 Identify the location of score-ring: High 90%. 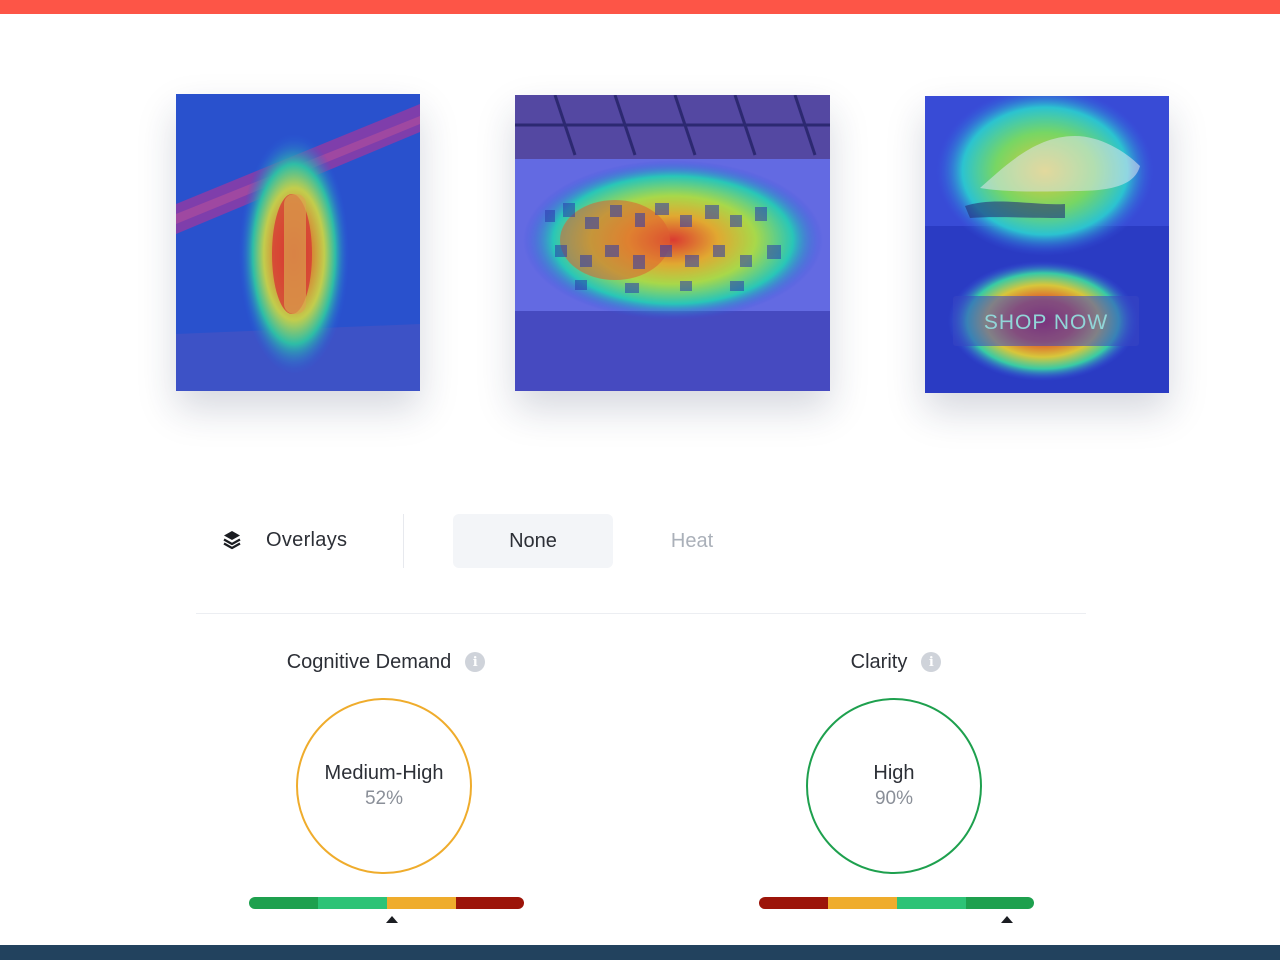
(894, 786).